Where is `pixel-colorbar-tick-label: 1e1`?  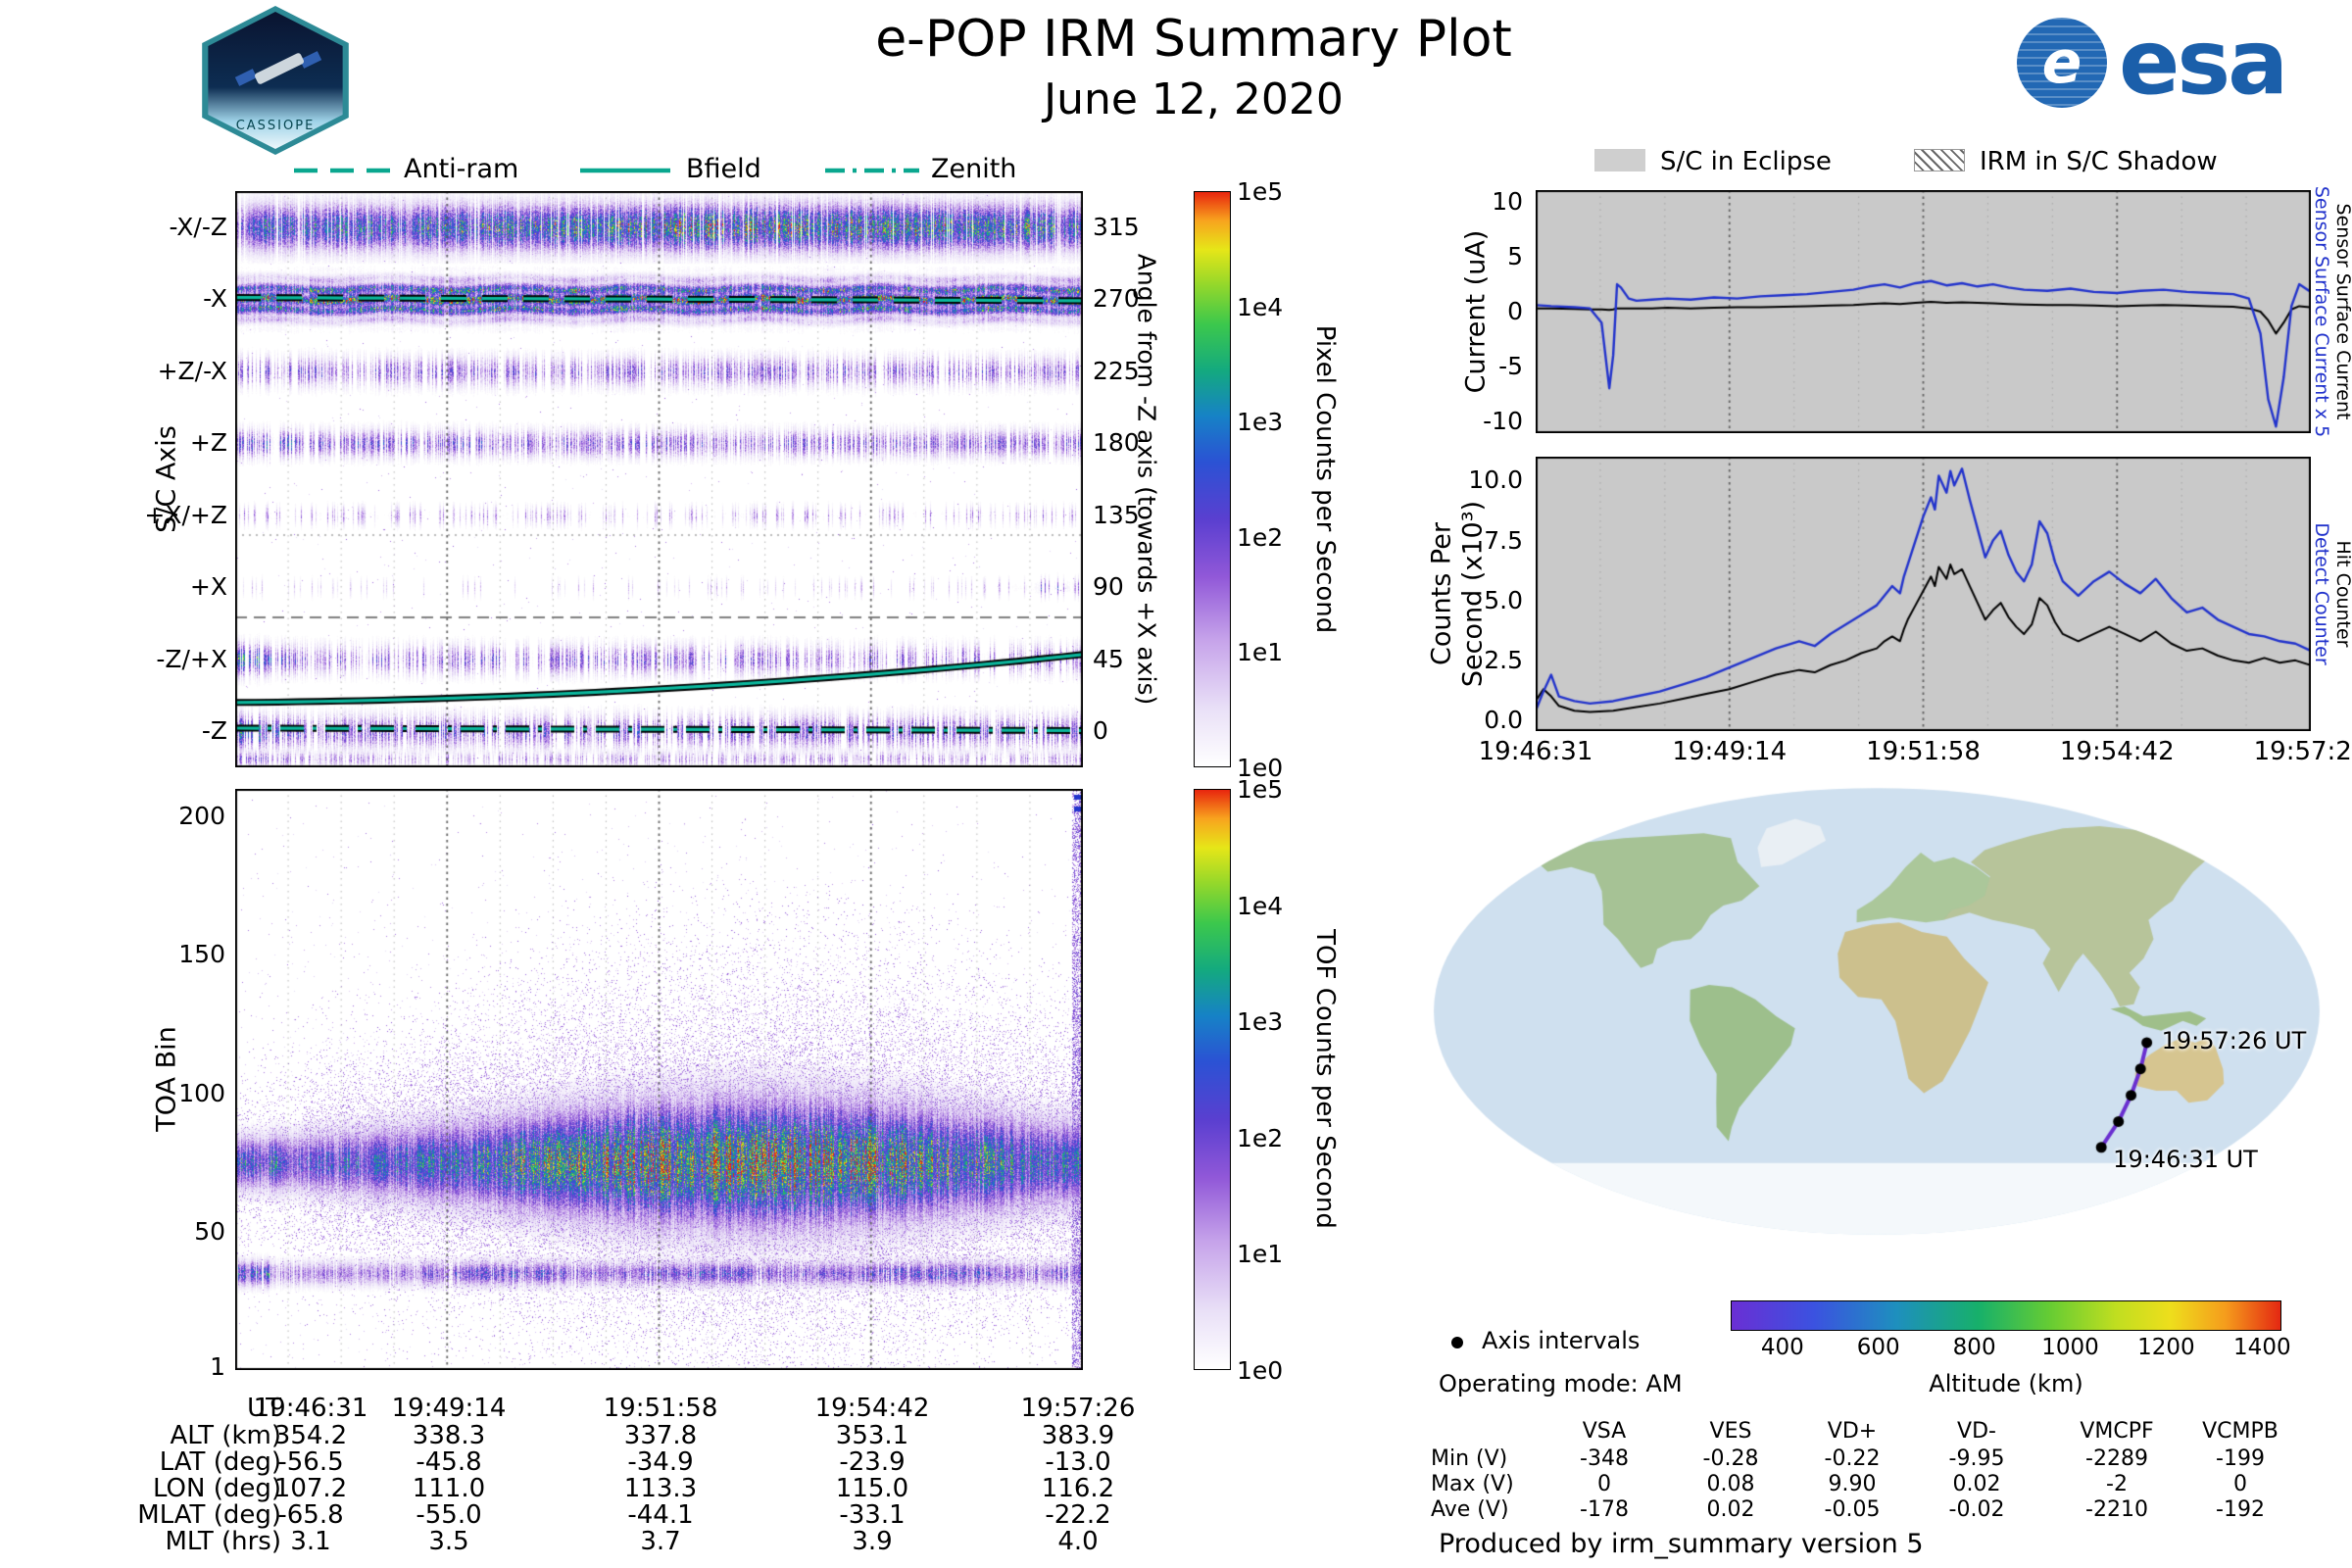
pixel-colorbar-tick-label: 1e1 is located at coordinates (1260, 652).